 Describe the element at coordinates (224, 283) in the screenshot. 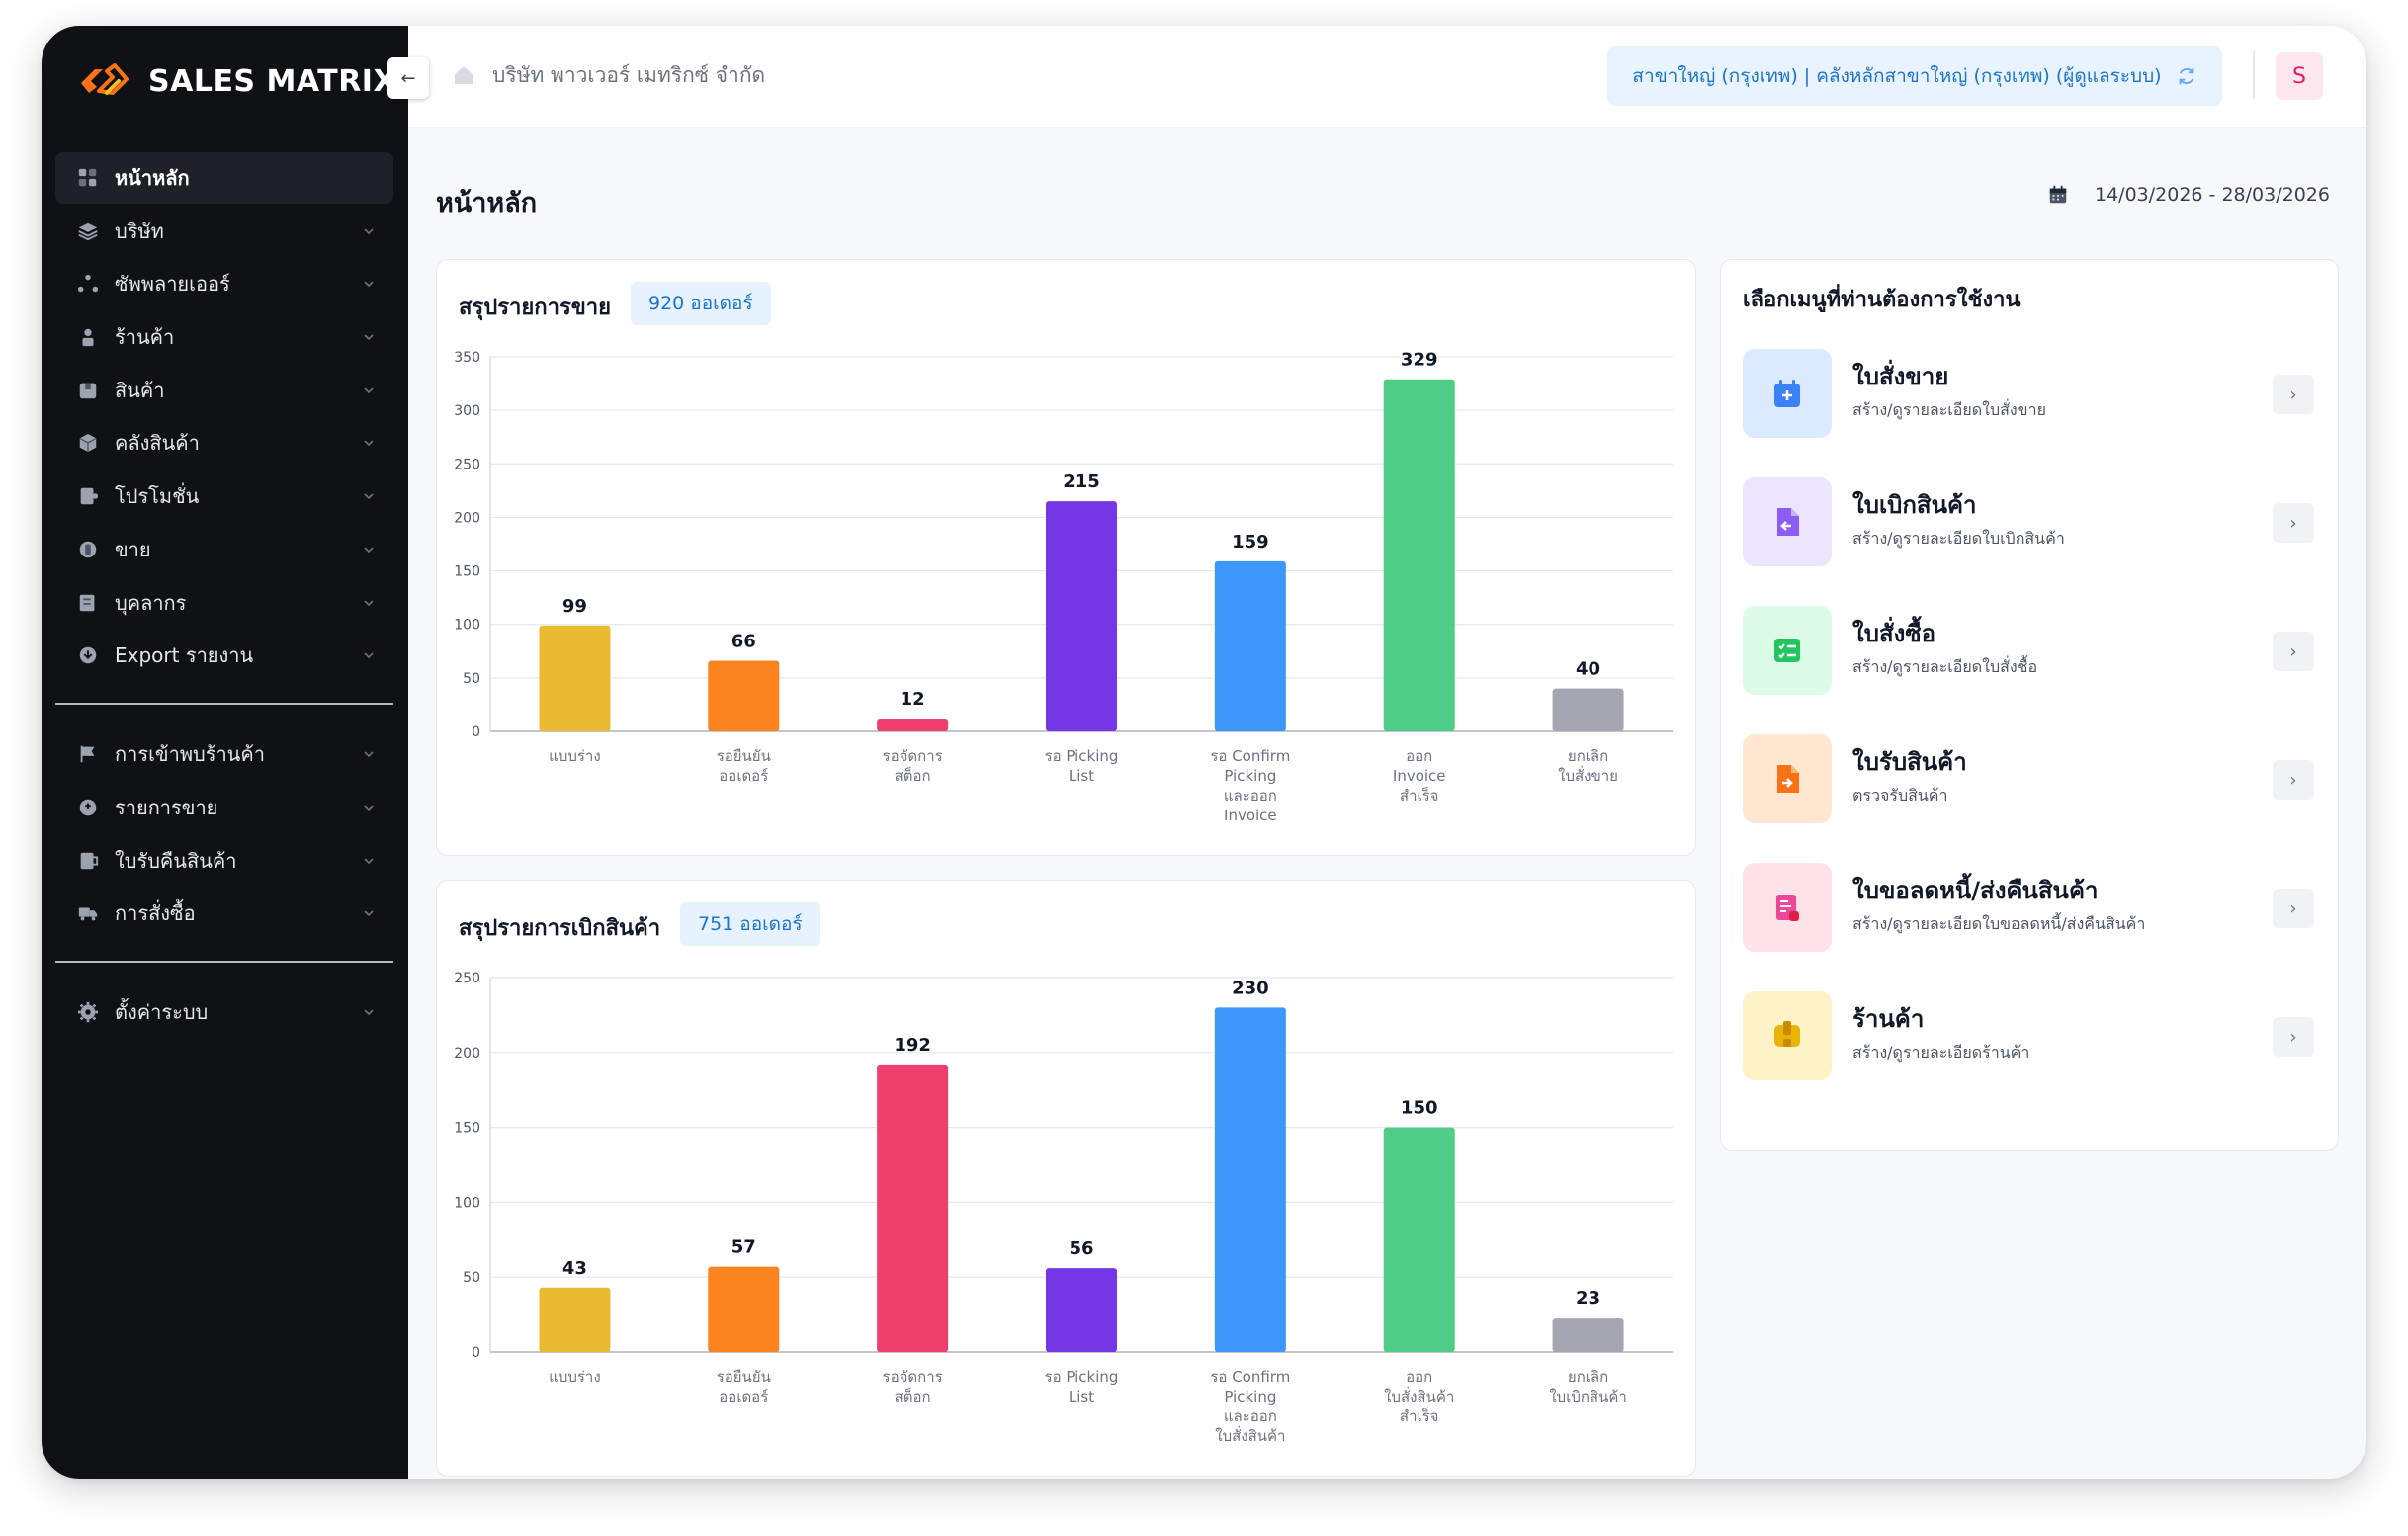

I see `sidebar-item-network: ซัพพลายเออร์` at that location.